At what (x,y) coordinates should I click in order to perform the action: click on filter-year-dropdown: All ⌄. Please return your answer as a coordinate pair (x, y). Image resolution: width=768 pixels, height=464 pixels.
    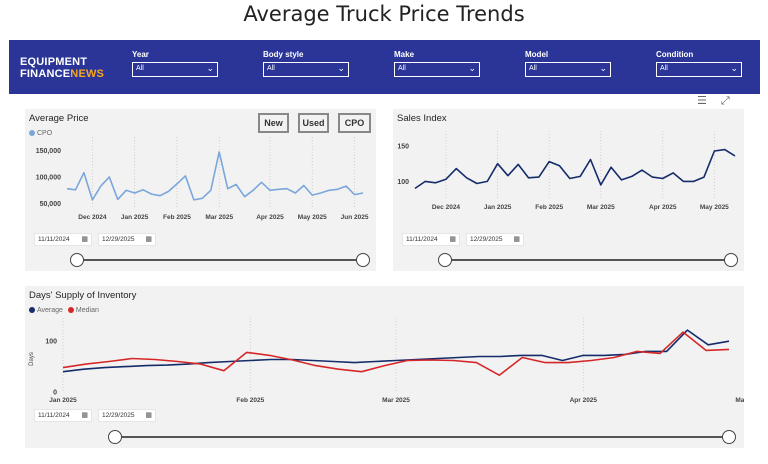
    Looking at the image, I should click on (175, 69).